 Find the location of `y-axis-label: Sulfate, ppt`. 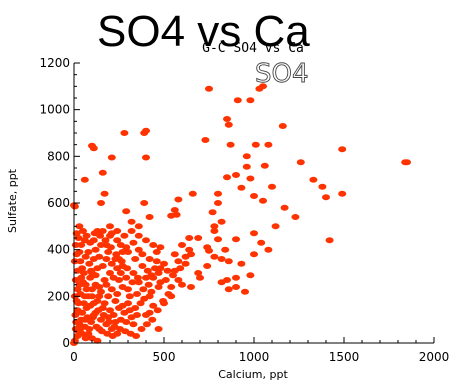

y-axis-label: Sulfate, ppt is located at coordinates (12, 200).